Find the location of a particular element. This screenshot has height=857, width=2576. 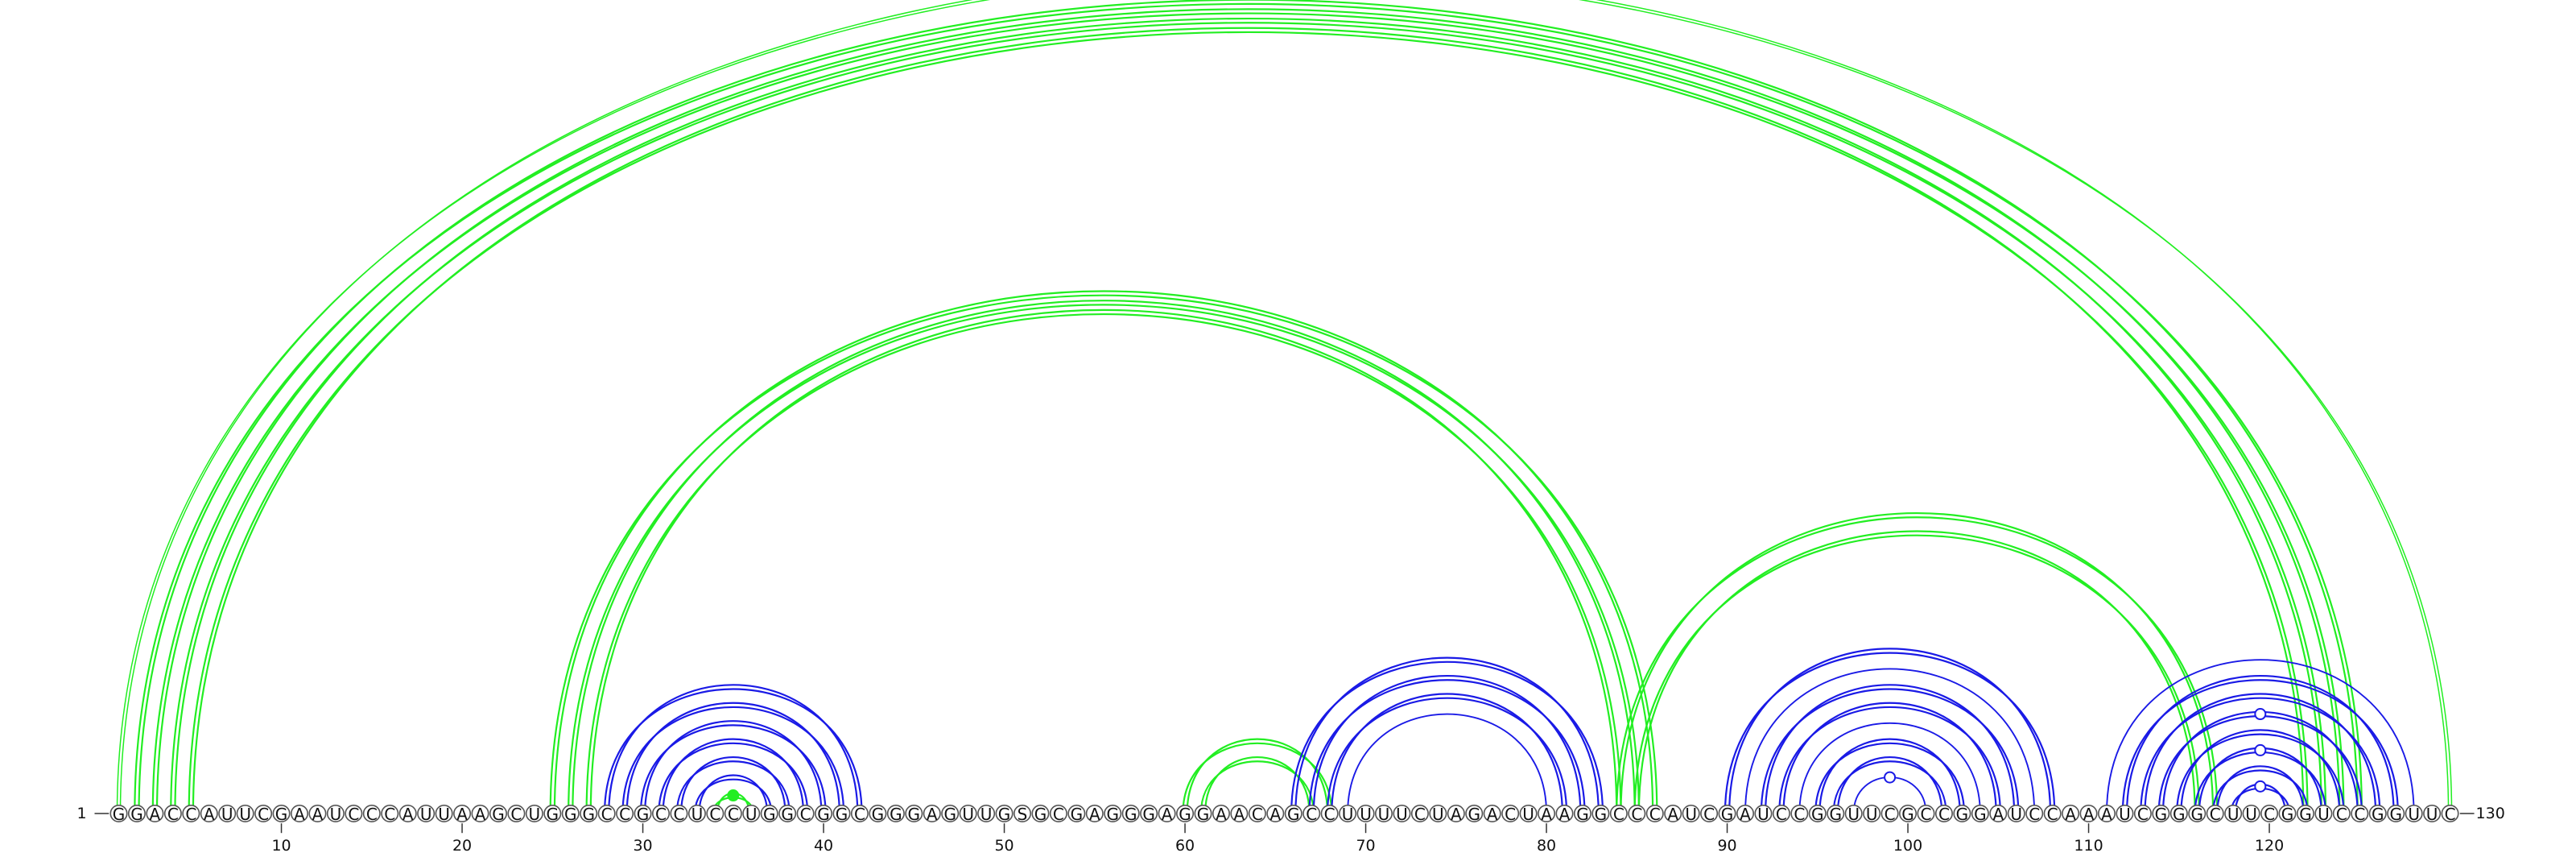

nucleotide-letter: S is located at coordinates (1023, 814).